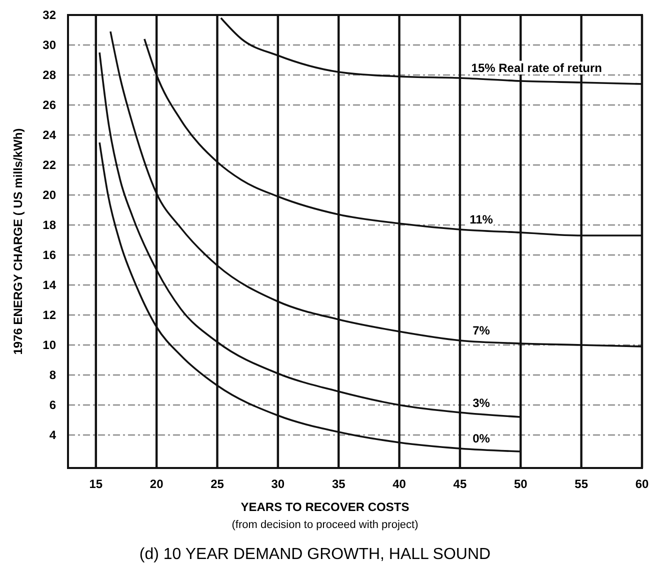  What do you see at coordinates (157, 484) in the screenshot?
I see `x-tick-label: 20` at bounding box center [157, 484].